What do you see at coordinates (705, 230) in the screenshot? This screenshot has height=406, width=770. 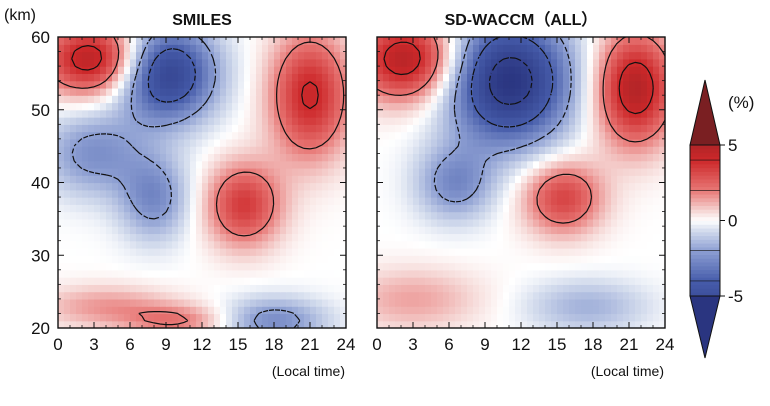 I see `colorbar-segment` at bounding box center [705, 230].